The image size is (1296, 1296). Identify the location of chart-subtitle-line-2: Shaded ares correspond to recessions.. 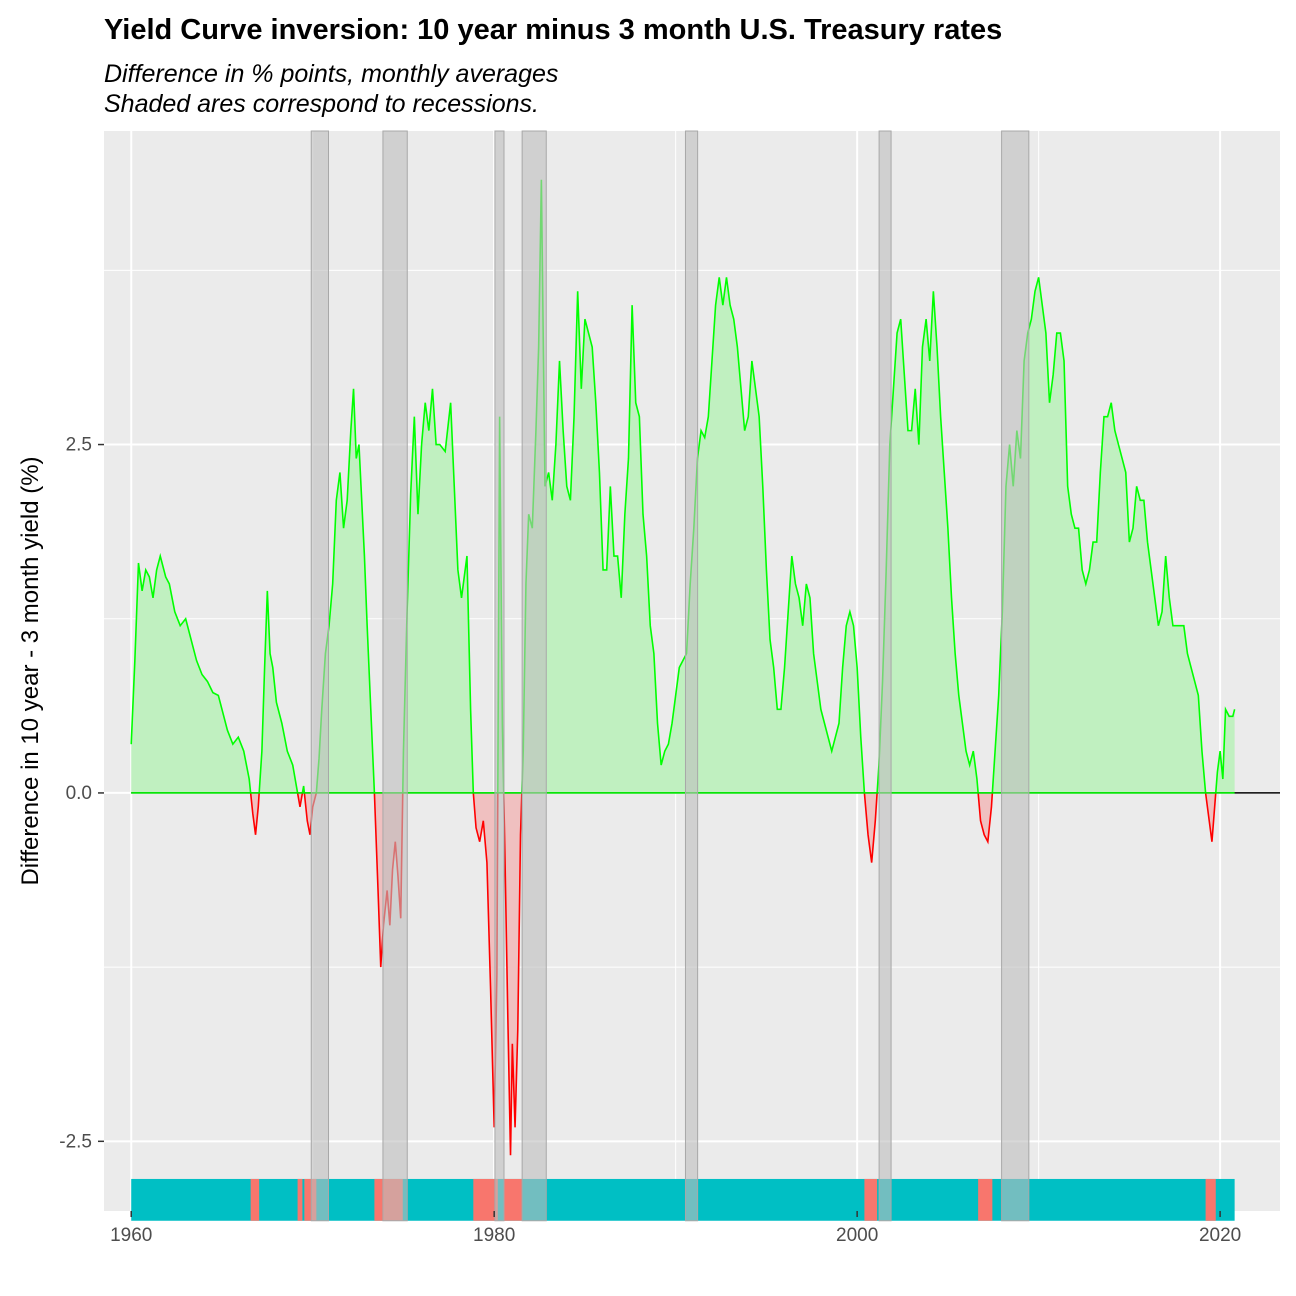
(321, 104).